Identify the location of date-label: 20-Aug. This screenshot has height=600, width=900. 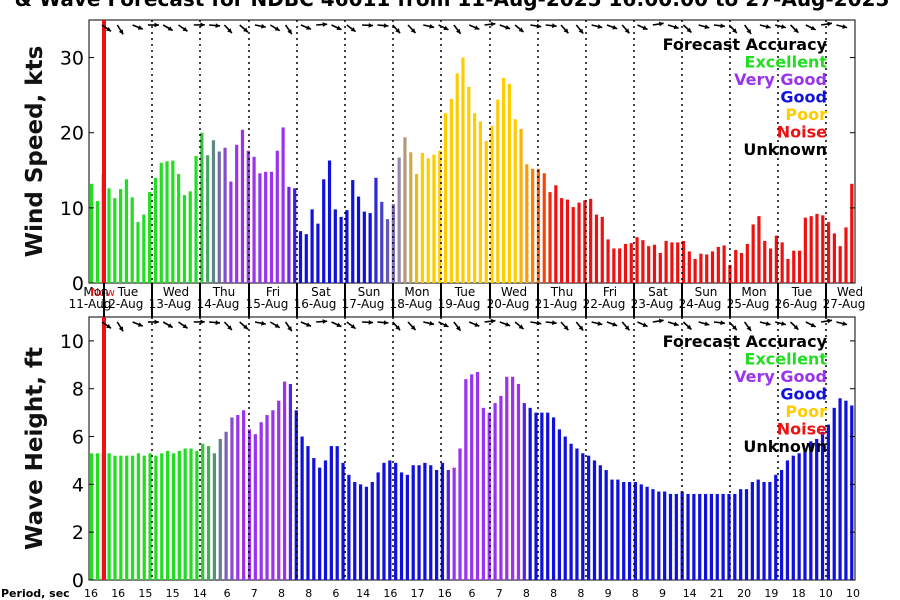
(508, 304).